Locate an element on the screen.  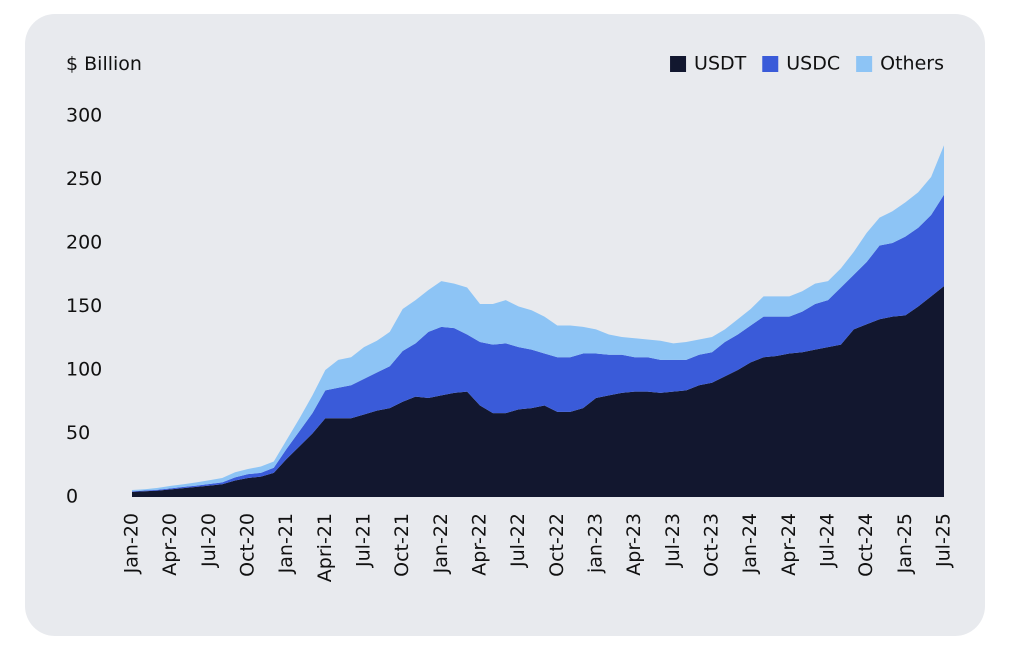
x-tick-label: Jul-21 is located at coordinates (364, 540).